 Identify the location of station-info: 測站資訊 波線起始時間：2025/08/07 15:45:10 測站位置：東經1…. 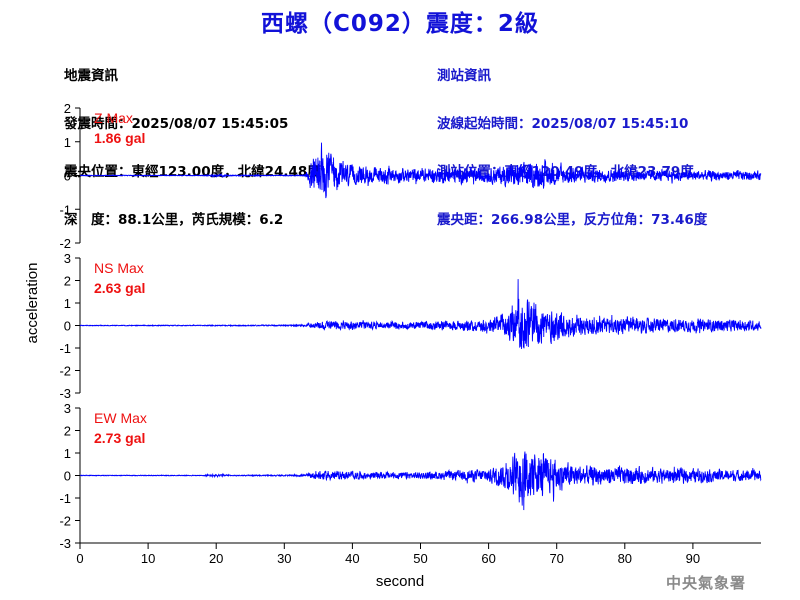
(572, 140).